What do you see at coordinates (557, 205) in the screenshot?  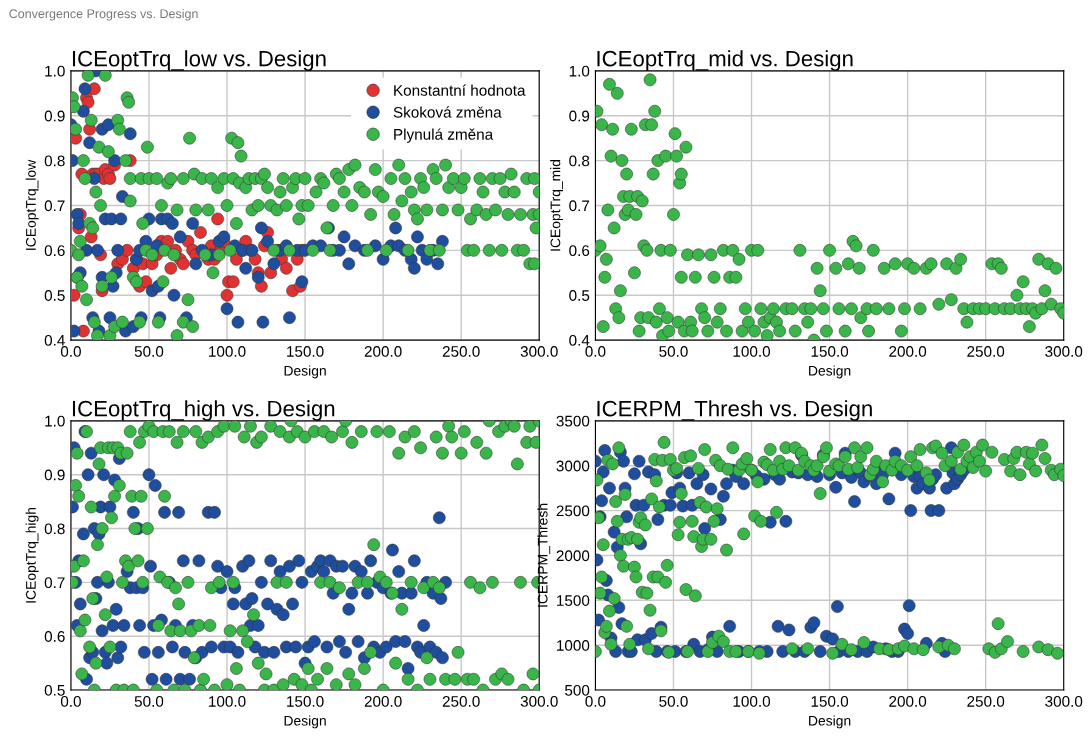 I see `y-axis-title: ICEoptTrq_mid` at bounding box center [557, 205].